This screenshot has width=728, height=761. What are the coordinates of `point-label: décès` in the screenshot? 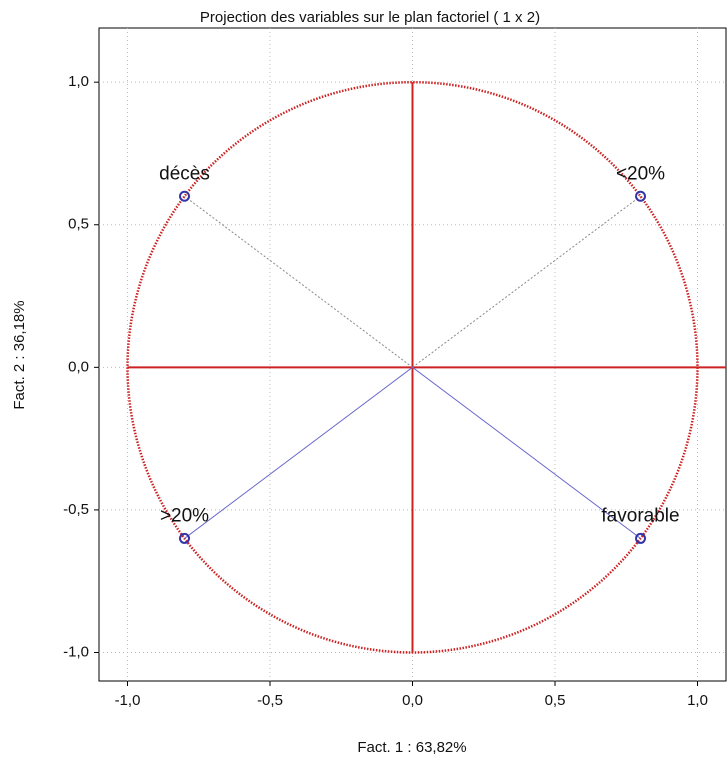 It's located at (184, 173).